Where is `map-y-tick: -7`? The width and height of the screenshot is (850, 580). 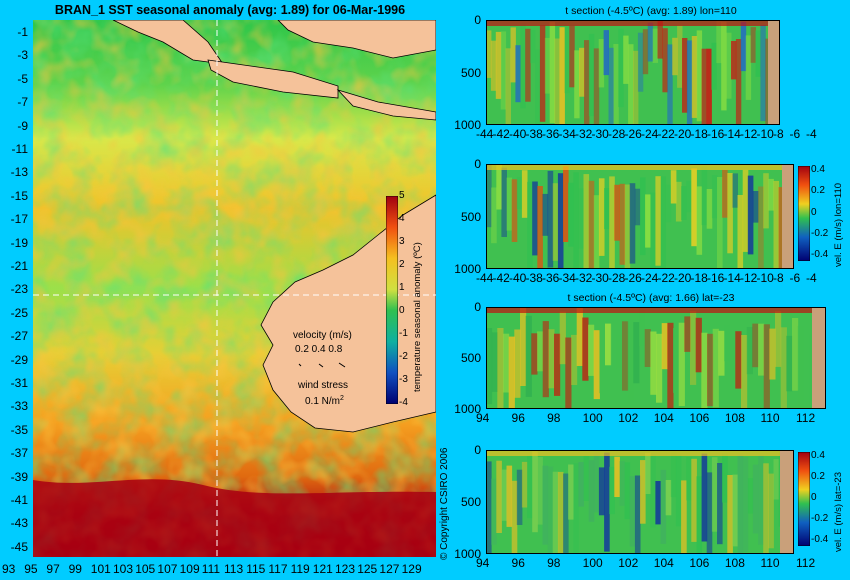 map-y-tick: -7 is located at coordinates (22, 102).